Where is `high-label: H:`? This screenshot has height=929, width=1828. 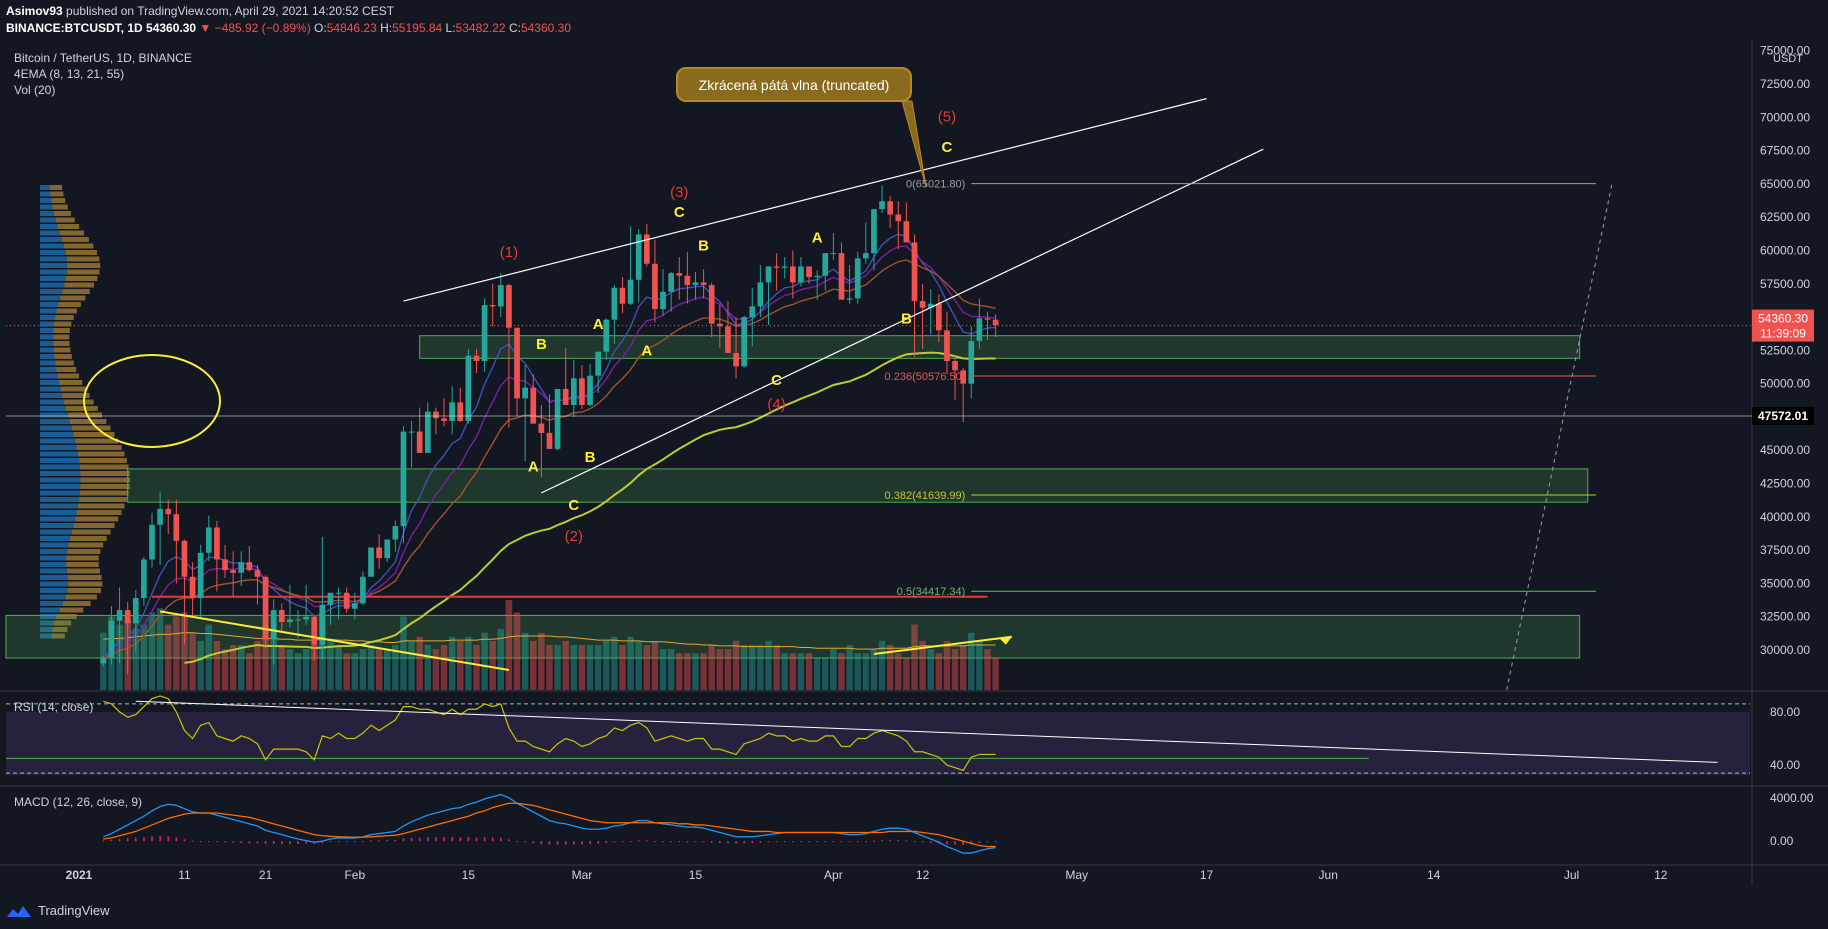
high-label: H: is located at coordinates (386, 28).